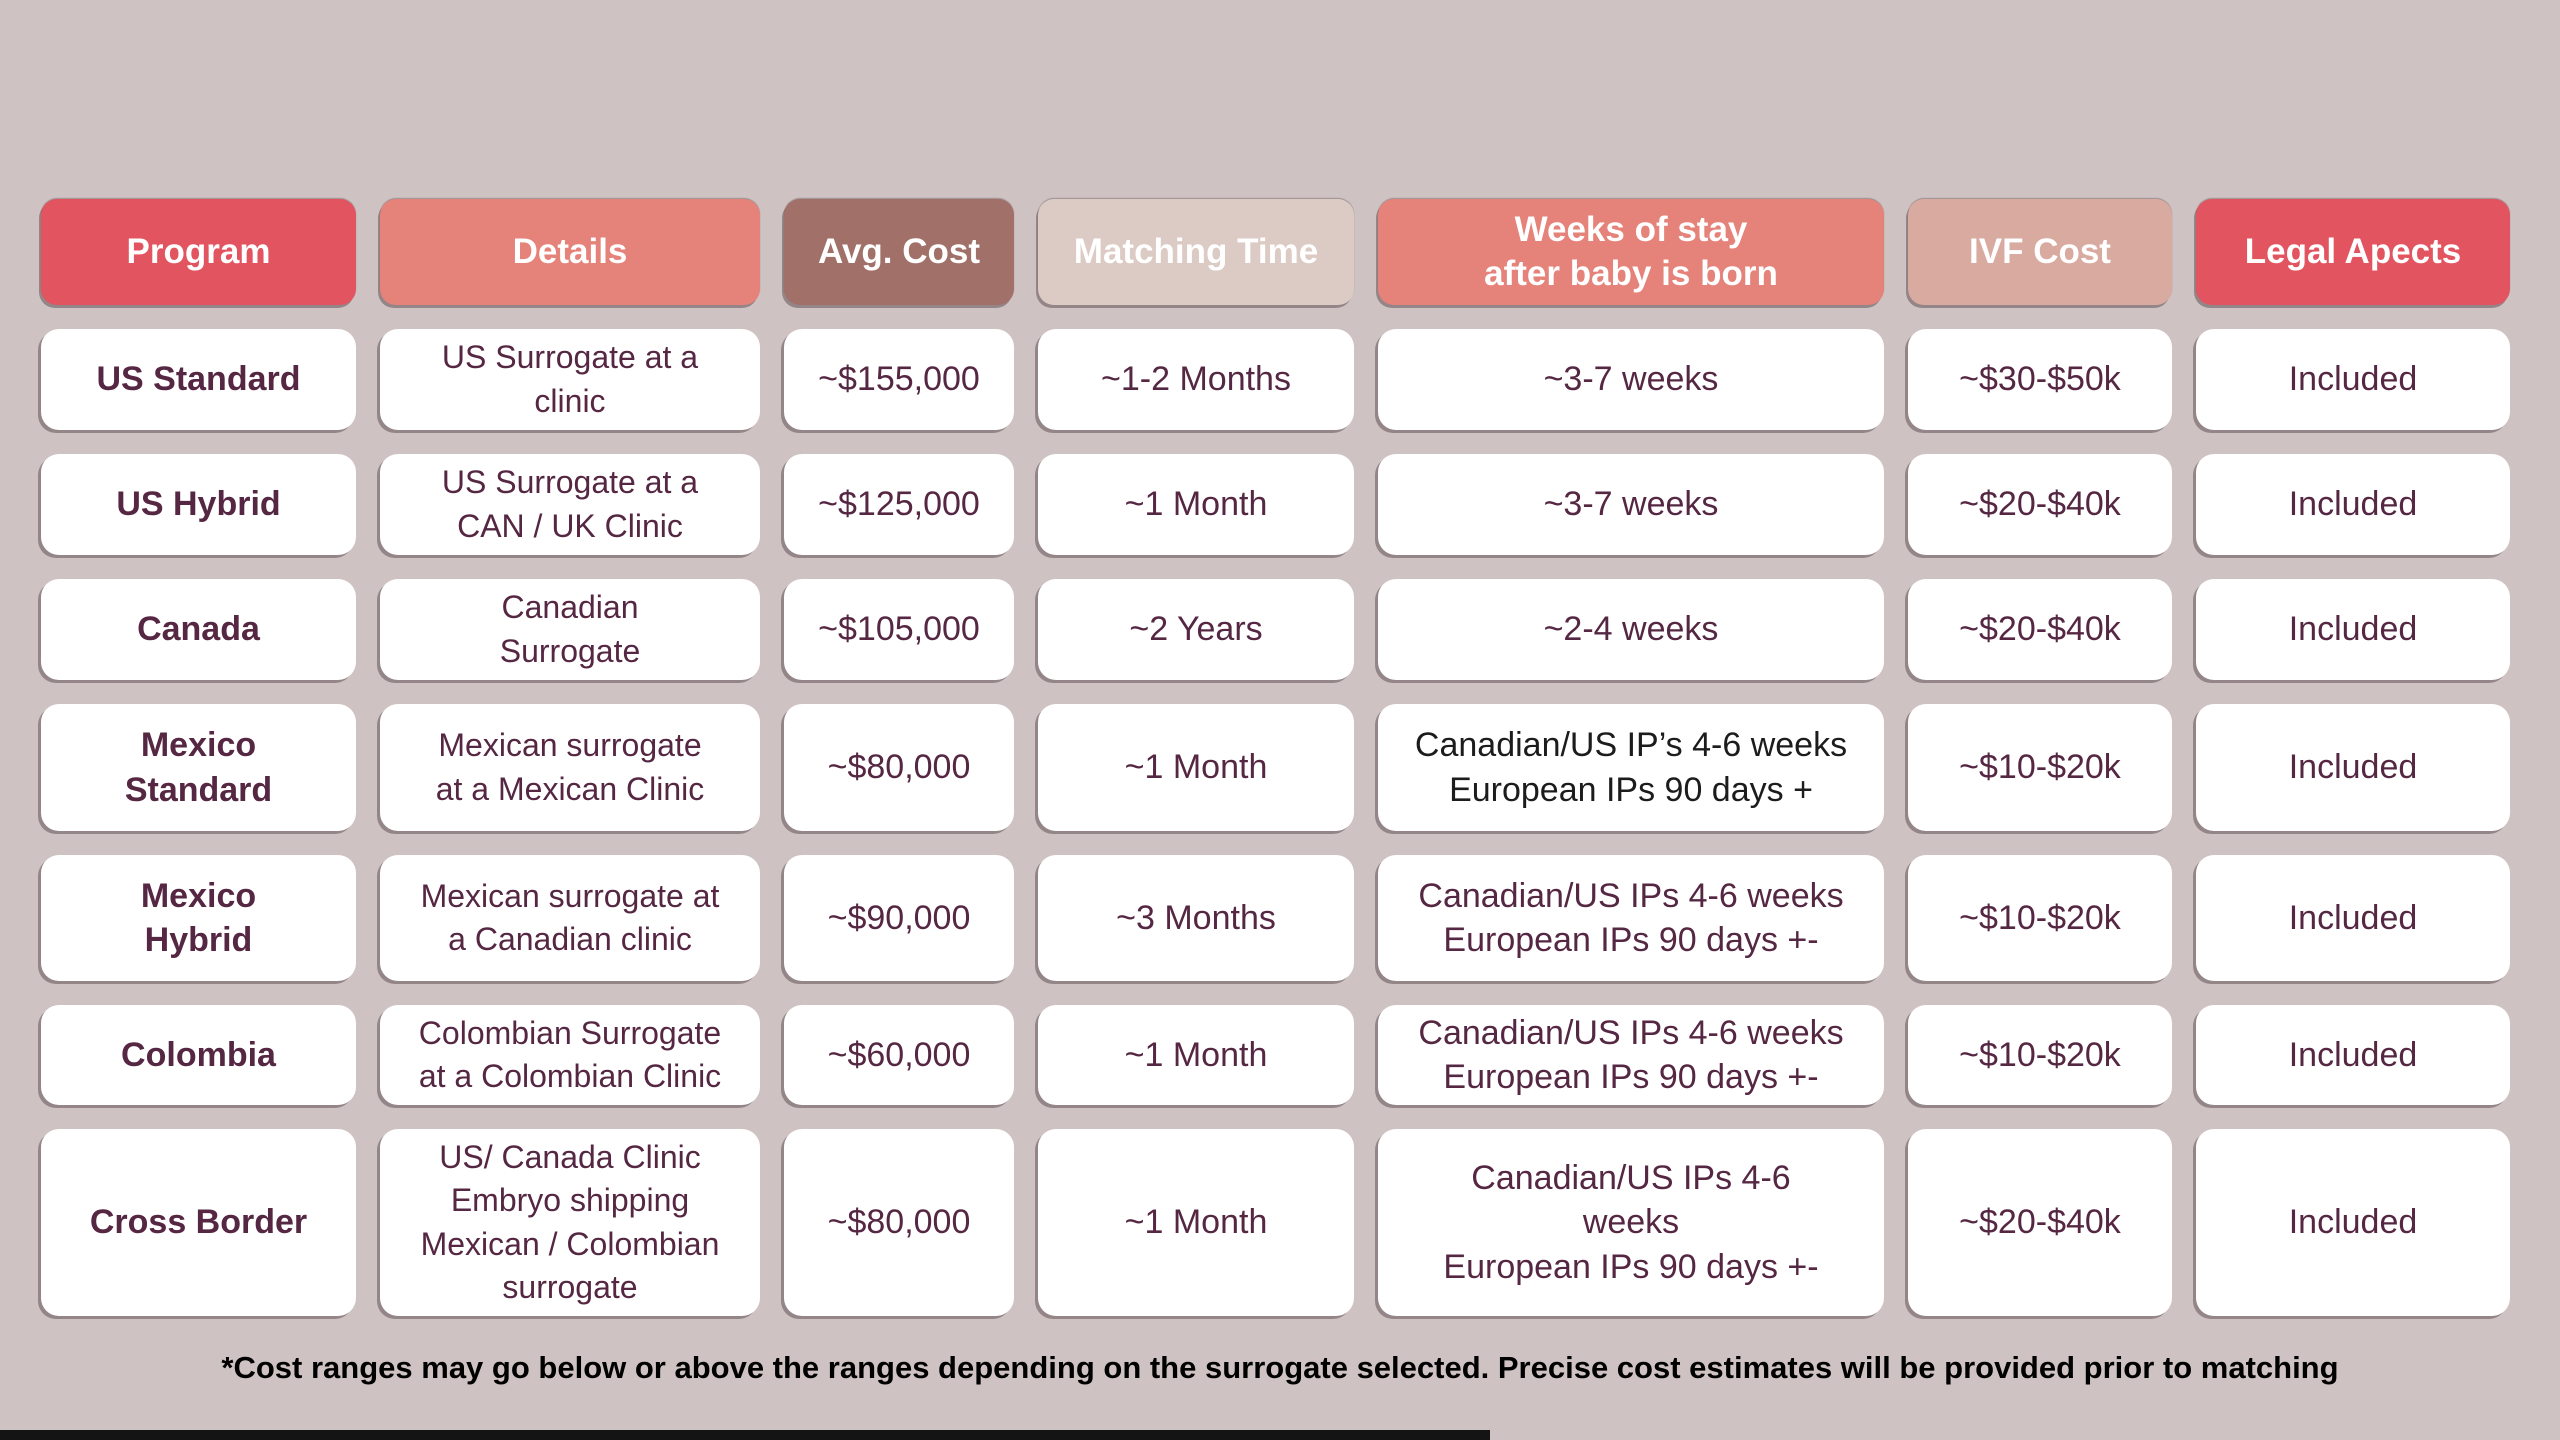 This screenshot has height=1440, width=2560. What do you see at coordinates (899, 379) in the screenshot?
I see `cell-avg-cost-us-standard: ~$155,000` at bounding box center [899, 379].